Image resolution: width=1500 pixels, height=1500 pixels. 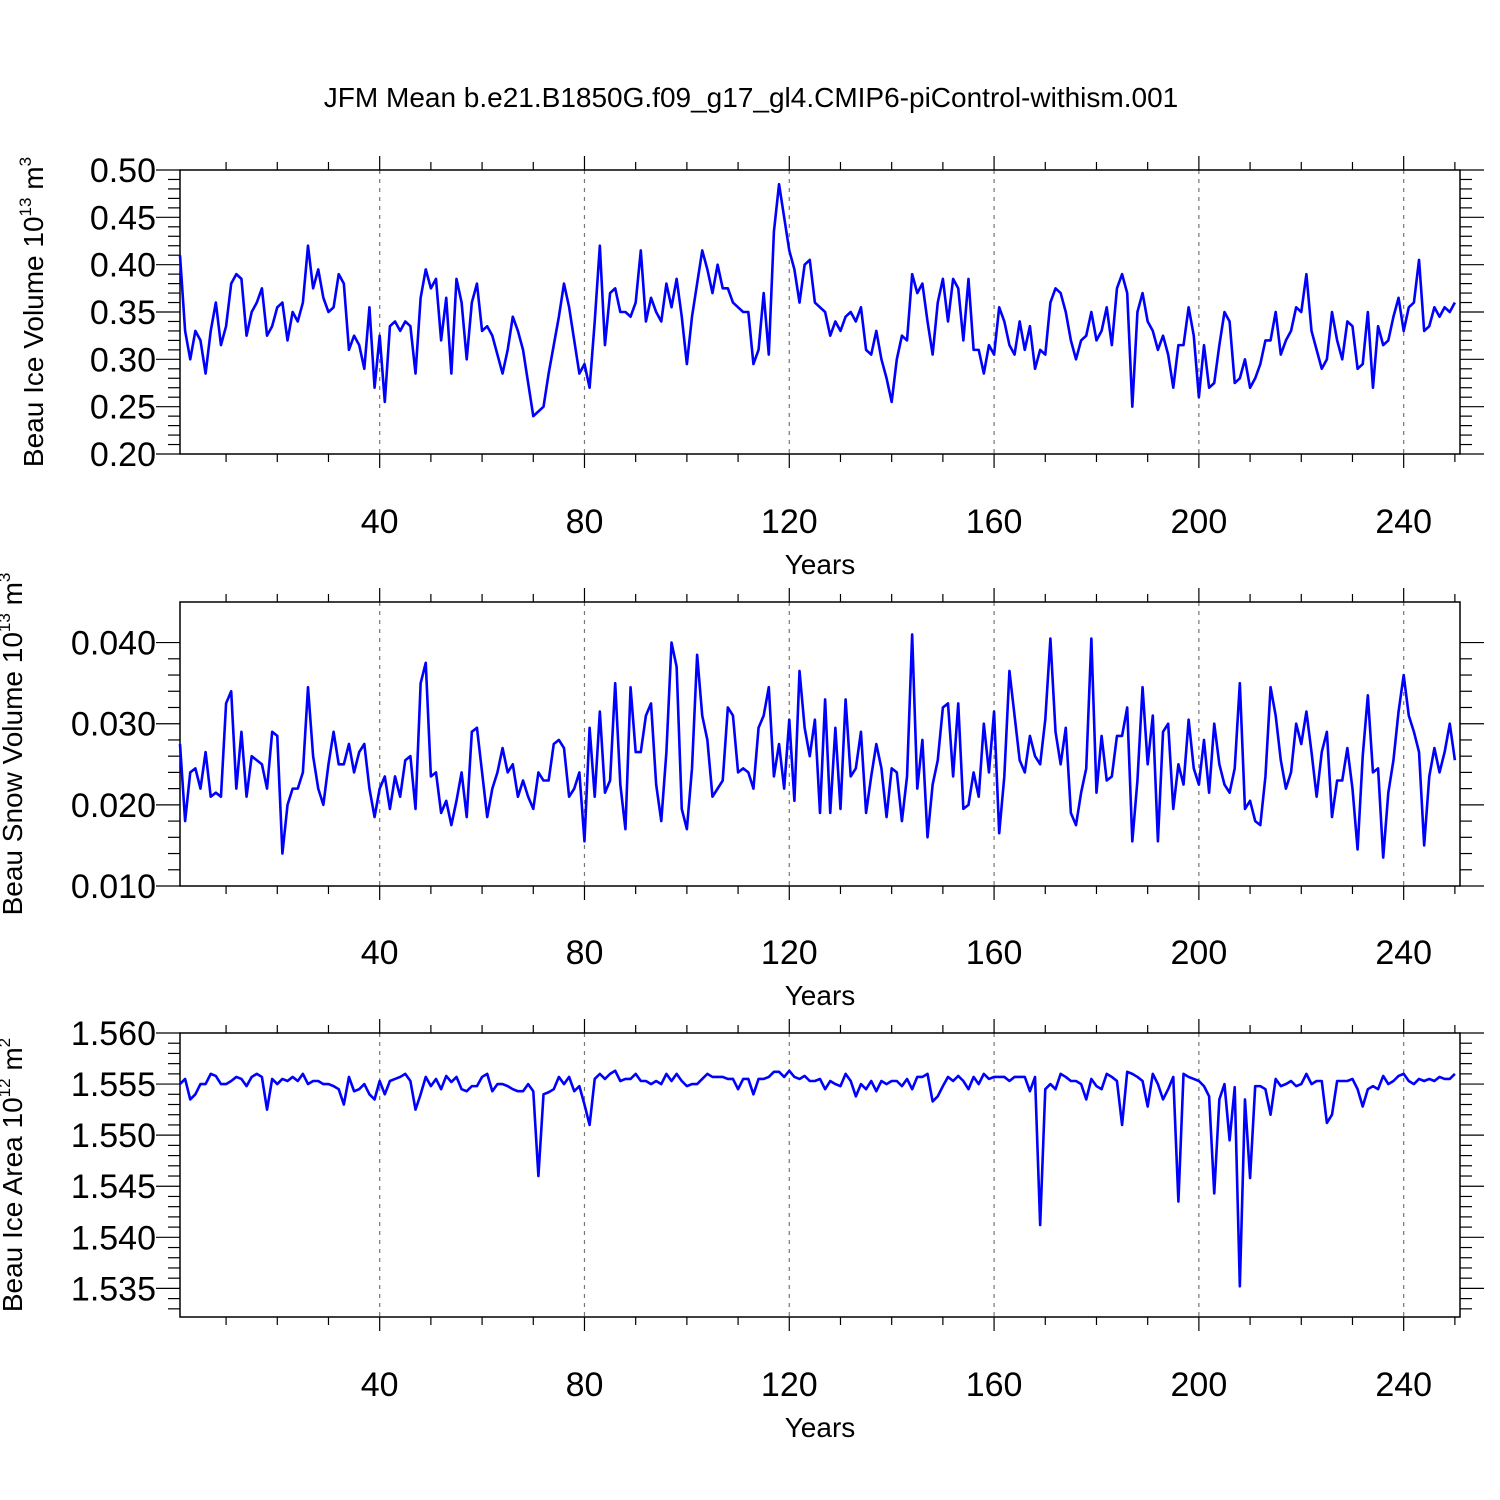 What do you see at coordinates (123, 360) in the screenshot?
I see `y-tick-label: 0.30` at bounding box center [123, 360].